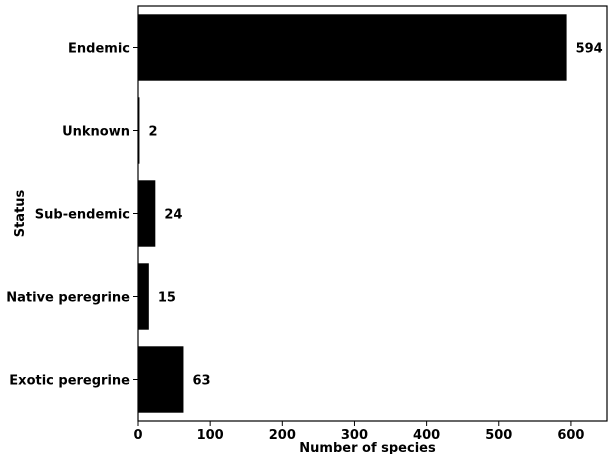 This screenshot has width=609, height=454. Describe the element at coordinates (201, 381) in the screenshot. I see `data-label: 63` at that location.